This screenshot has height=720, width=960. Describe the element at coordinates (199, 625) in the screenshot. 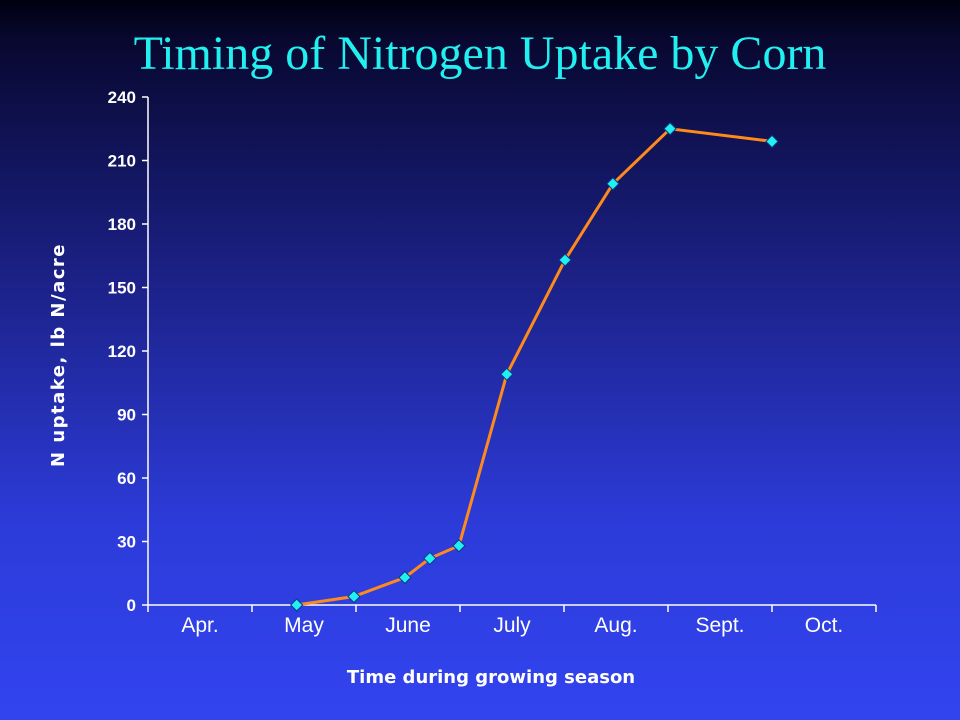

I see `x-tick-label: Apr.` at that location.